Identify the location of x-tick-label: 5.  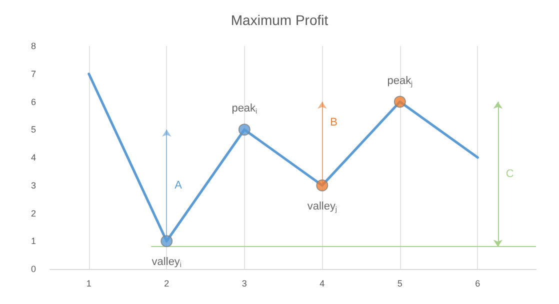
(399, 283).